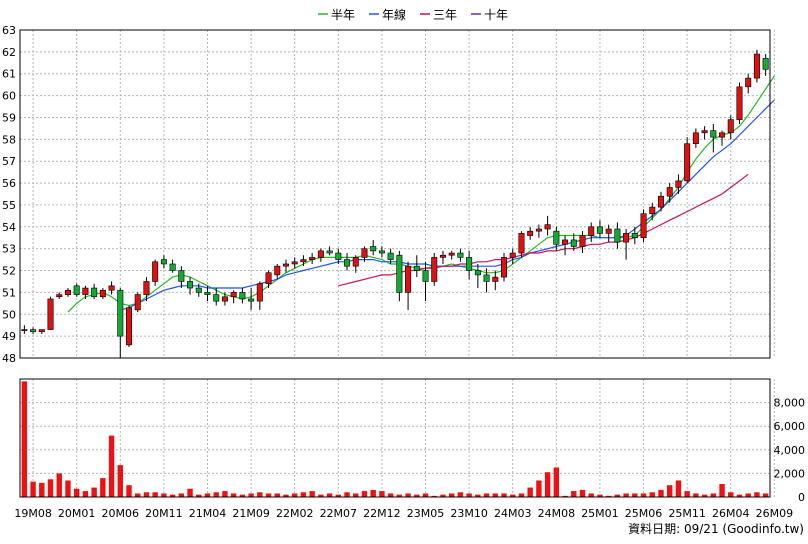 The height and width of the screenshot is (544, 808). What do you see at coordinates (9, 358) in the screenshot?
I see `price-tick-label: 48` at bounding box center [9, 358].